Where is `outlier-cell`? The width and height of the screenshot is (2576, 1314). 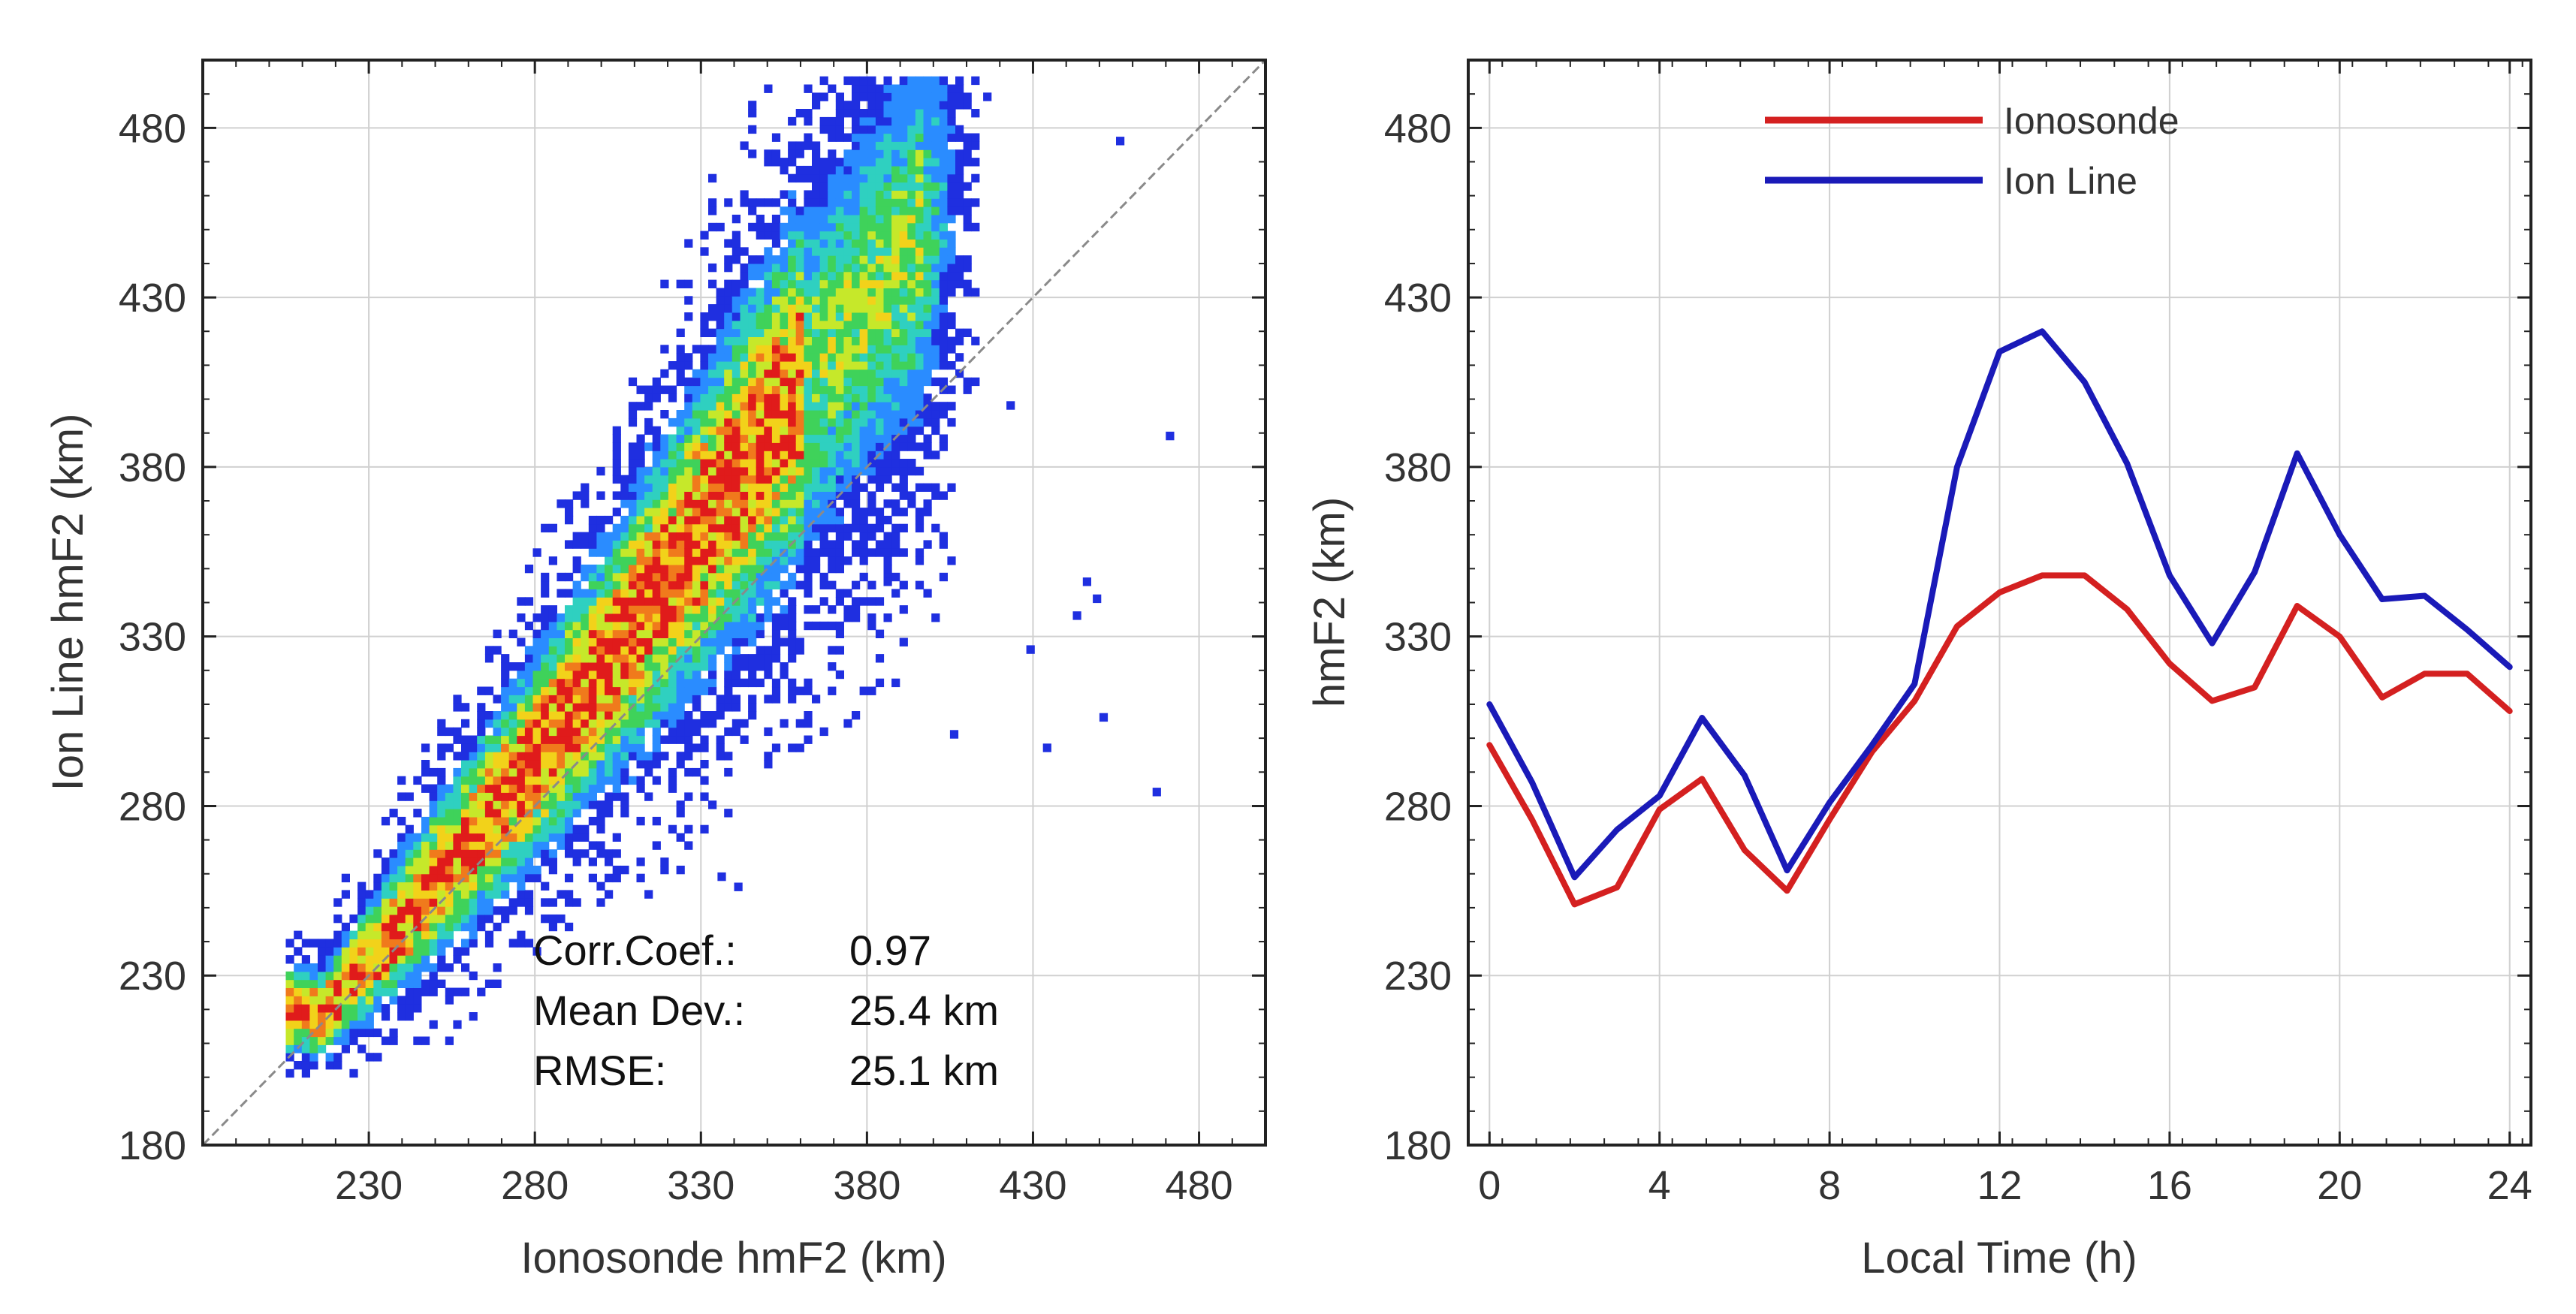
outlier-cell is located at coordinates (721, 877).